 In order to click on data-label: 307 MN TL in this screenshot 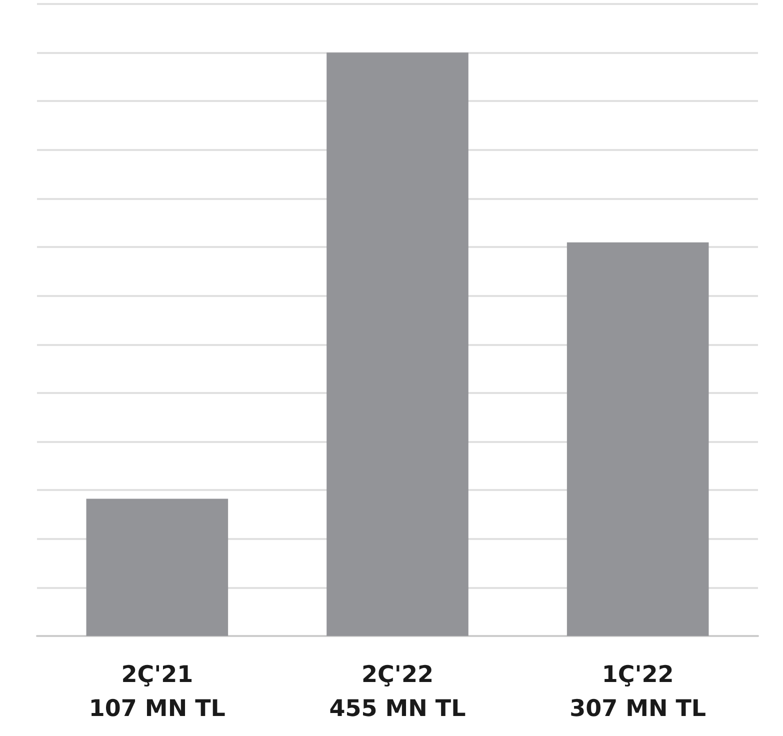, I will do `click(638, 709)`.